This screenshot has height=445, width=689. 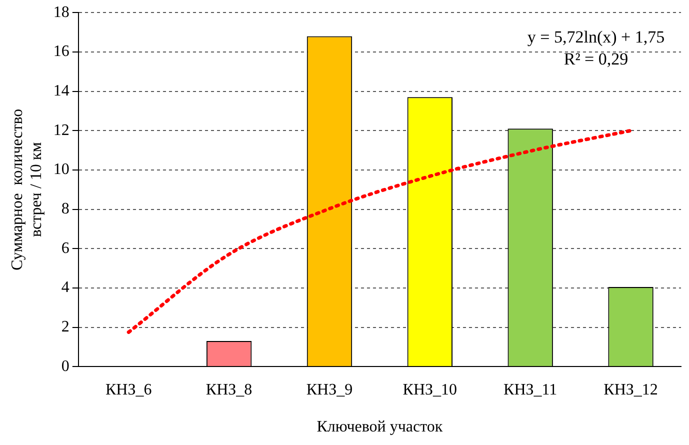 What do you see at coordinates (128, 389) in the screenshot?
I see `x-tick-label: КНЗ_6` at bounding box center [128, 389].